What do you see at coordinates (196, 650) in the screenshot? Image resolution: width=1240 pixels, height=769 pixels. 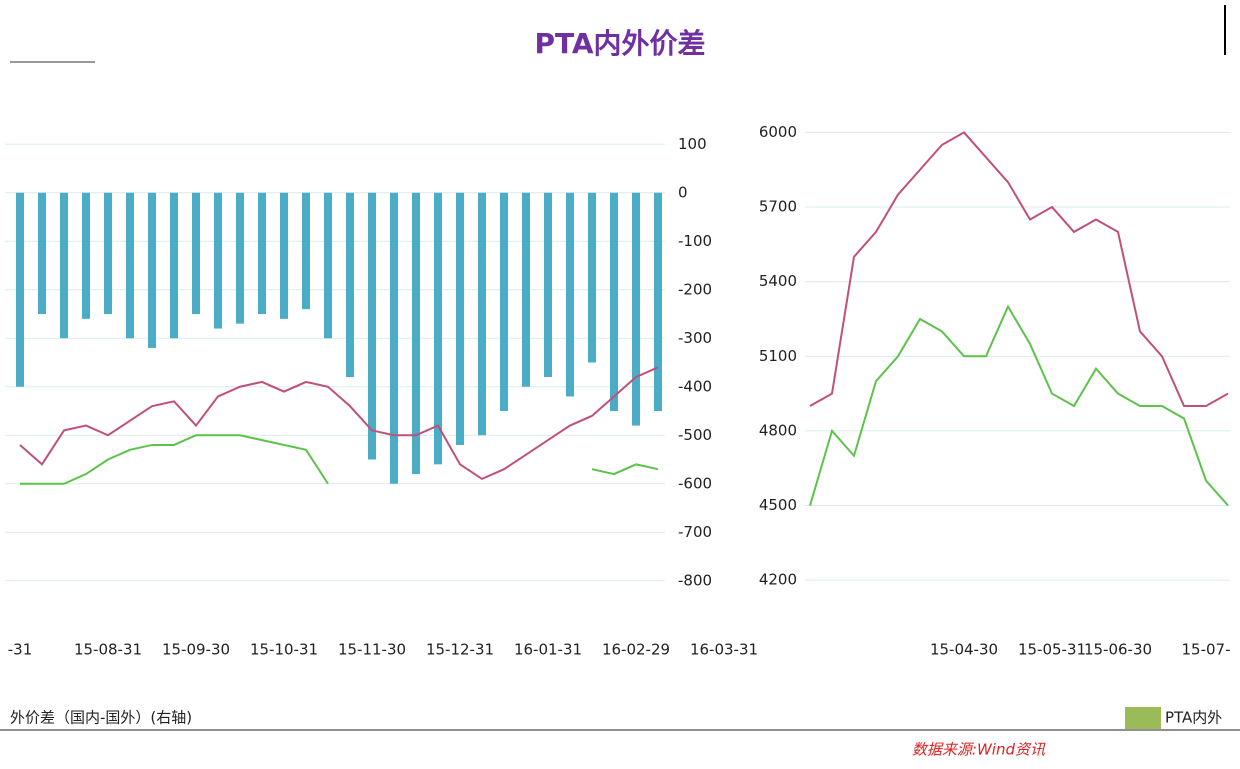 I see `x-tick-label: 15-09-30` at bounding box center [196, 650].